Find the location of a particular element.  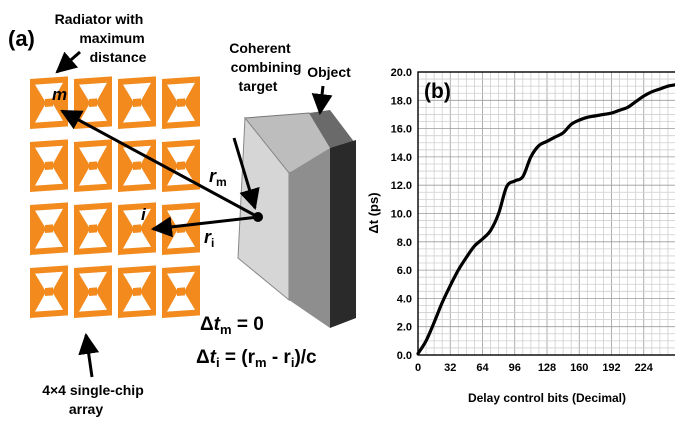

panel-b-label: (b) is located at coordinates (437, 91).